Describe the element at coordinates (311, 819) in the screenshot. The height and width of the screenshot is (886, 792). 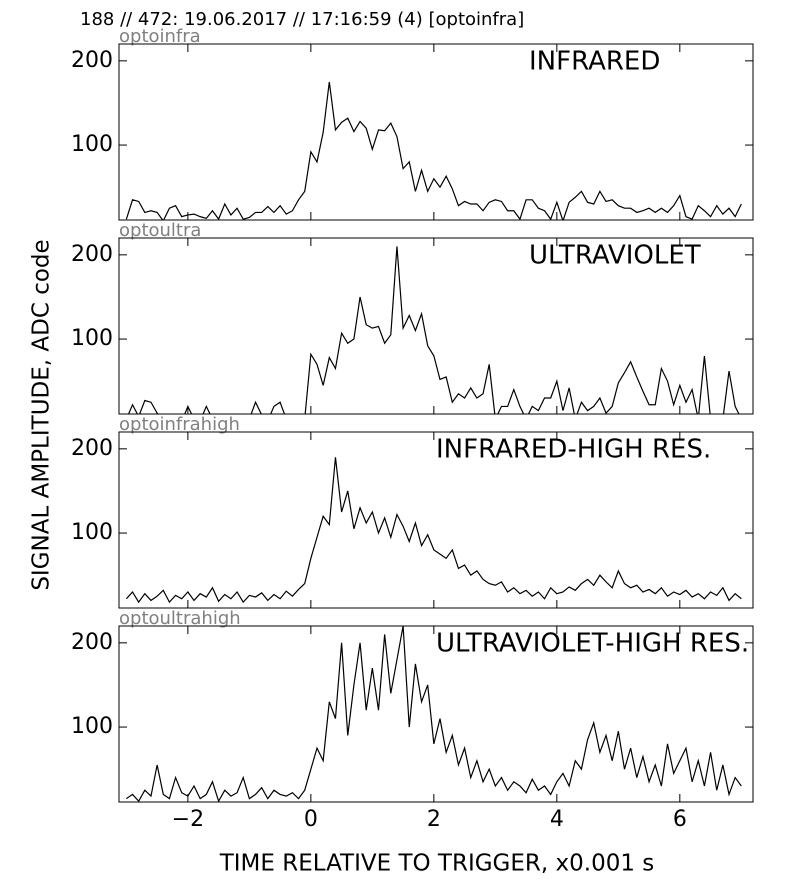
I see `x-tick-label: 0` at that location.